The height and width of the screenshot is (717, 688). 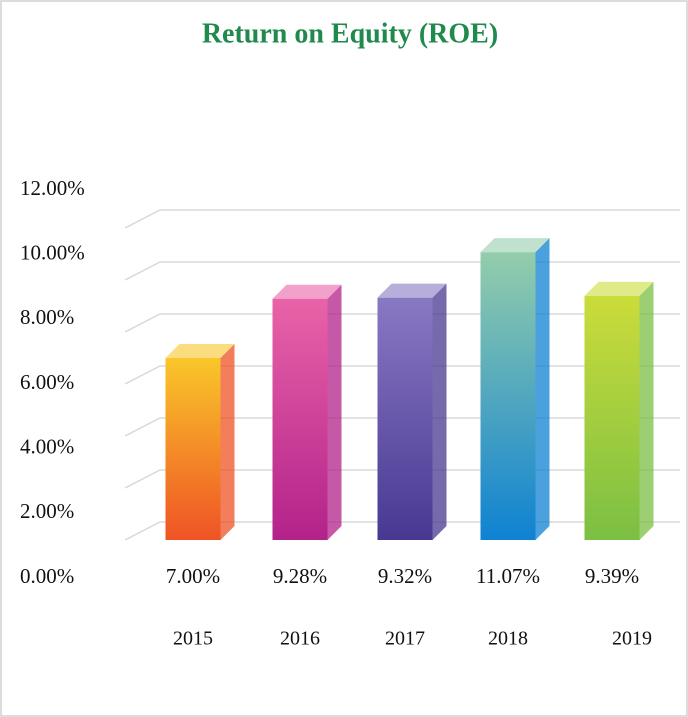 What do you see at coordinates (47, 511) in the screenshot?
I see `y-tick-label: 2.00%` at bounding box center [47, 511].